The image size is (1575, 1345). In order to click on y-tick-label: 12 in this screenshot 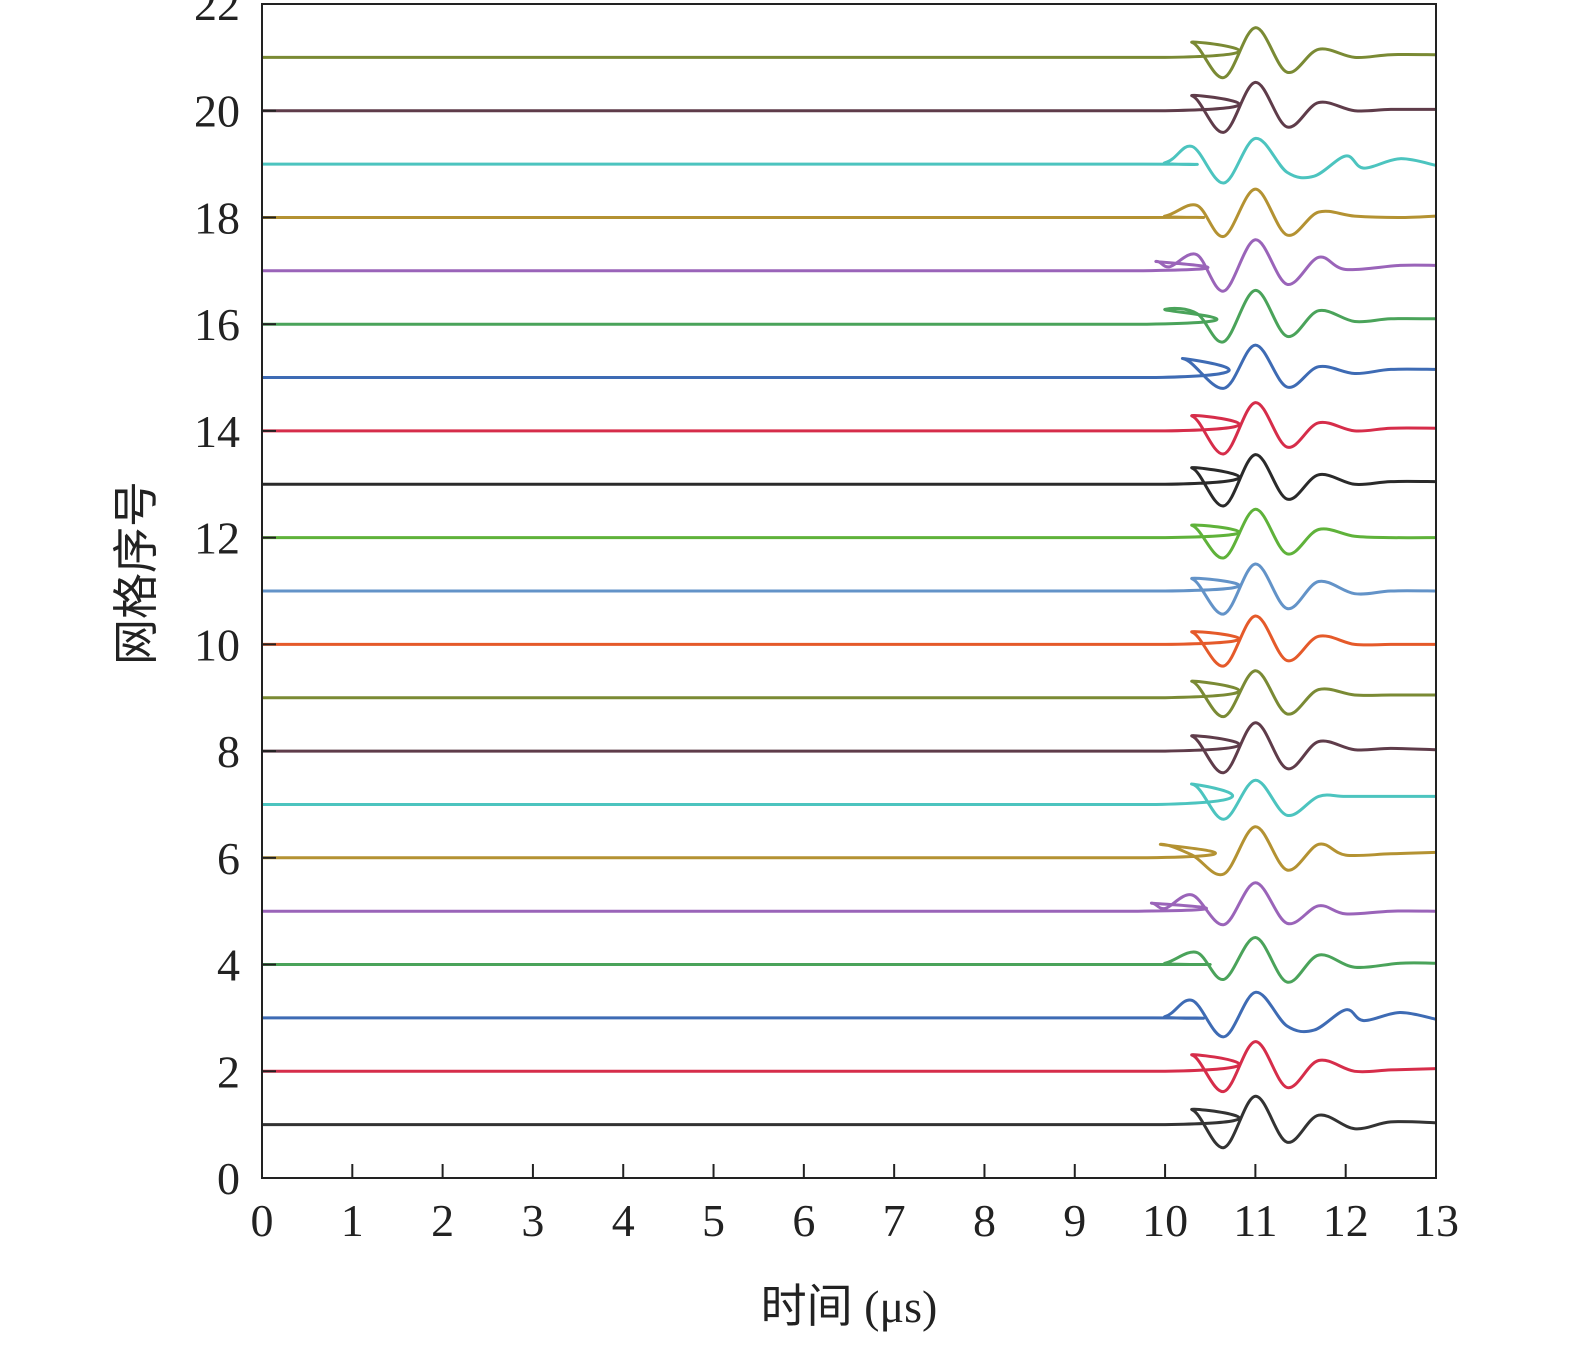, I will do `click(217, 538)`.